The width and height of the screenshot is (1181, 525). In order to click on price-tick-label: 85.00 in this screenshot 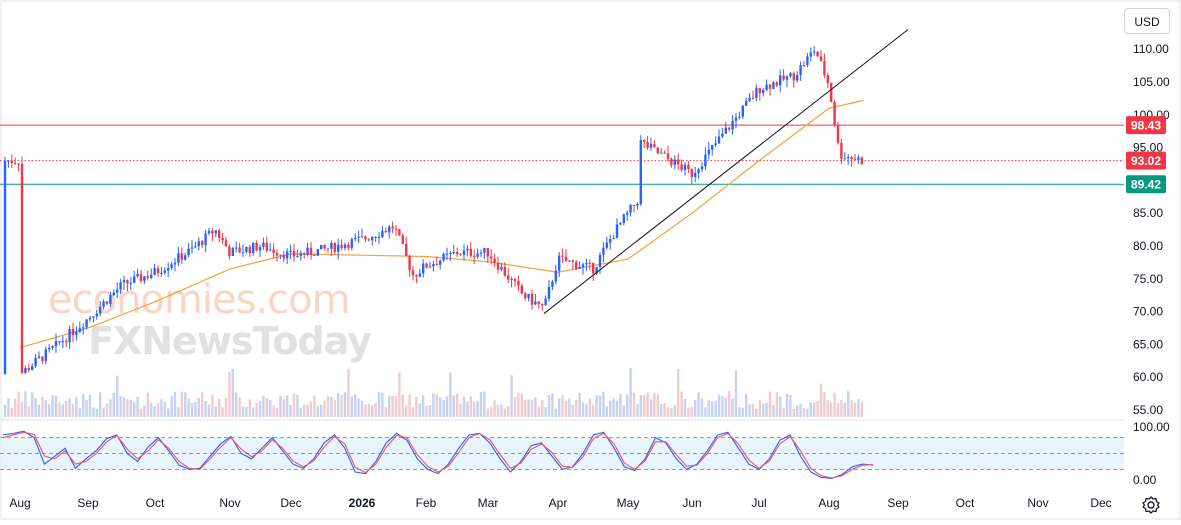, I will do `click(1148, 213)`.